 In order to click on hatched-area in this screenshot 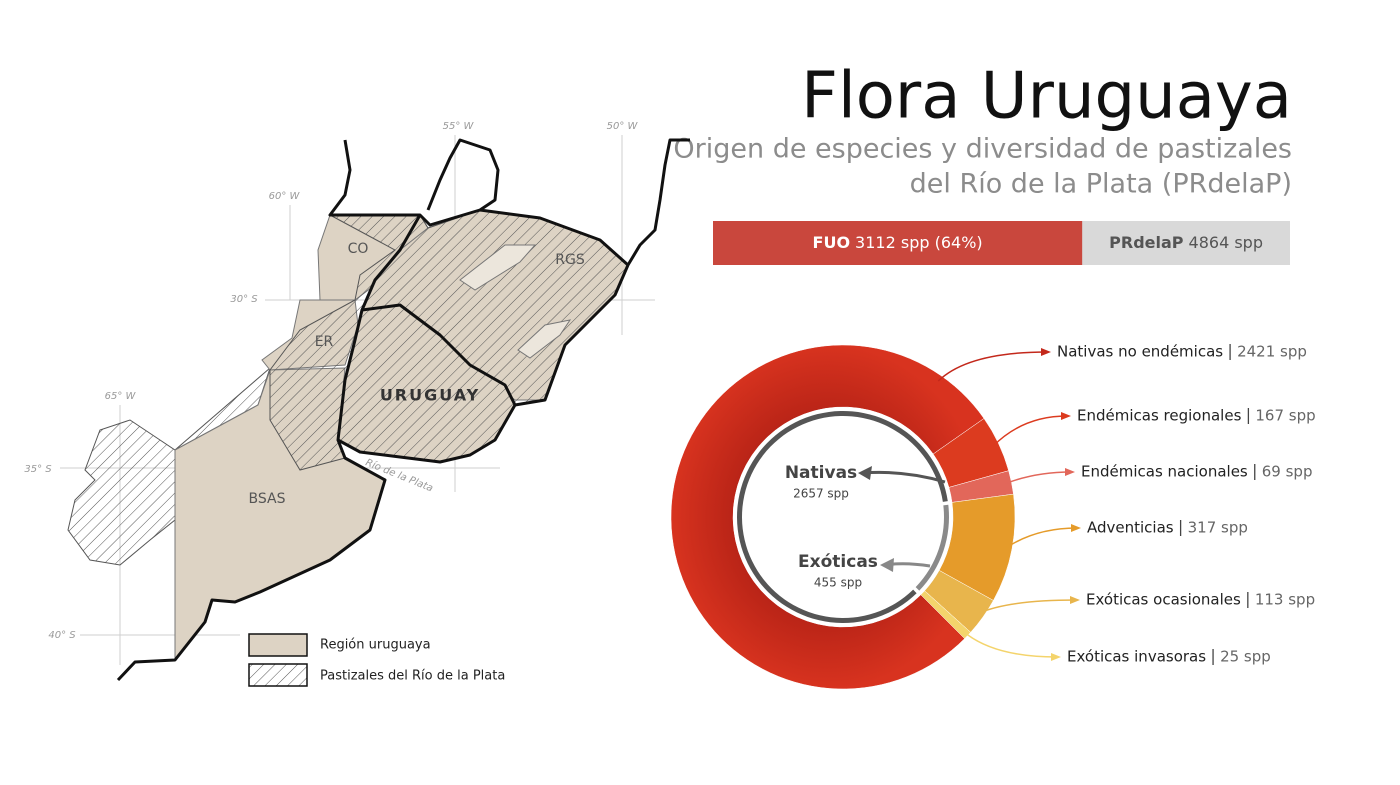, I will do `click(169, 466)`.